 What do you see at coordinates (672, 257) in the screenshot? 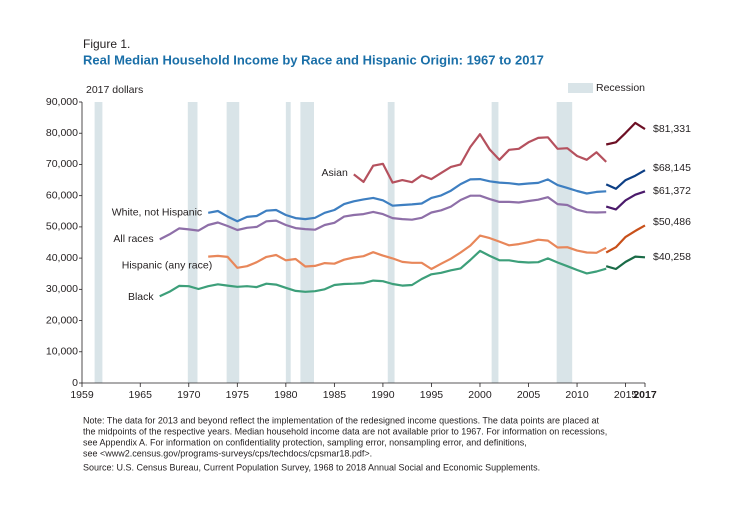
I see `value-label: $40,258` at bounding box center [672, 257].